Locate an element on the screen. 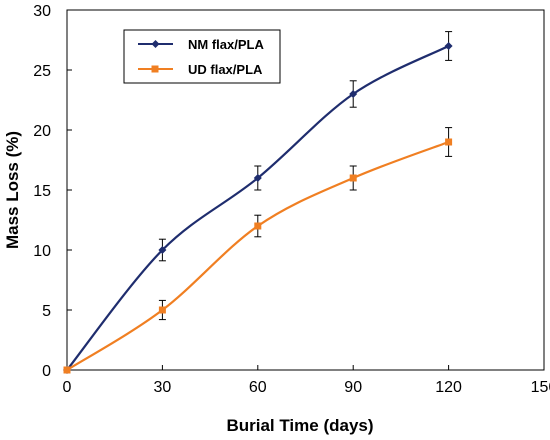  x-tick-label: 90 is located at coordinates (353, 387).